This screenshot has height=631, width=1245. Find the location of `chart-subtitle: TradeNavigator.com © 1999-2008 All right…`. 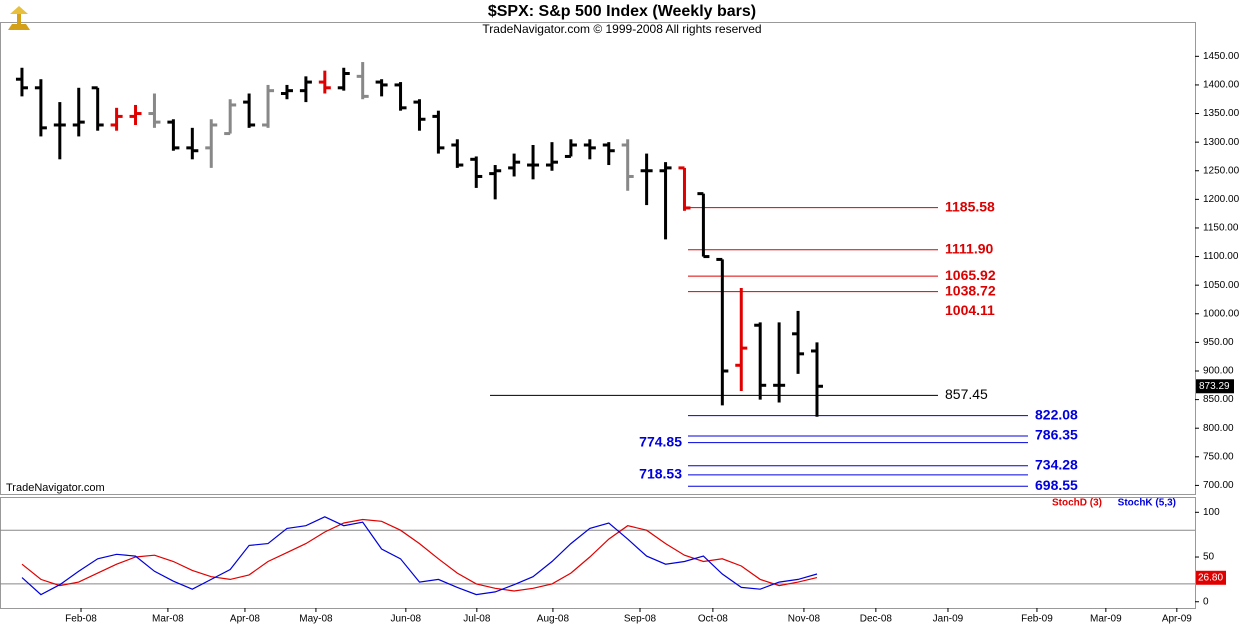

chart-subtitle: TradeNavigator.com © 1999-2008 All right… is located at coordinates (621, 29).